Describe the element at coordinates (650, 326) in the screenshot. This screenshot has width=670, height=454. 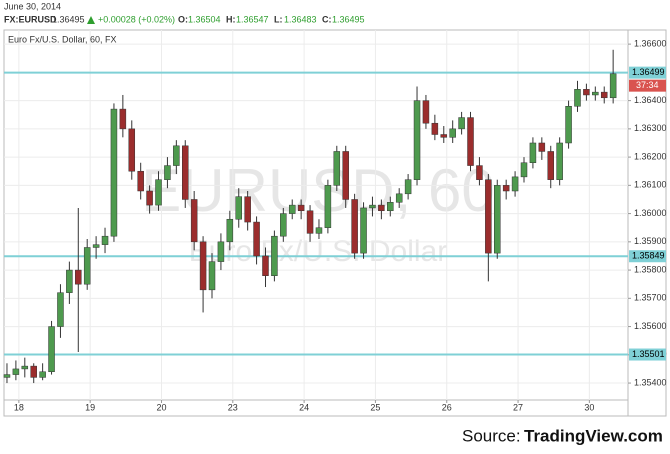
I see `y-tick-label: 1.35600` at that location.